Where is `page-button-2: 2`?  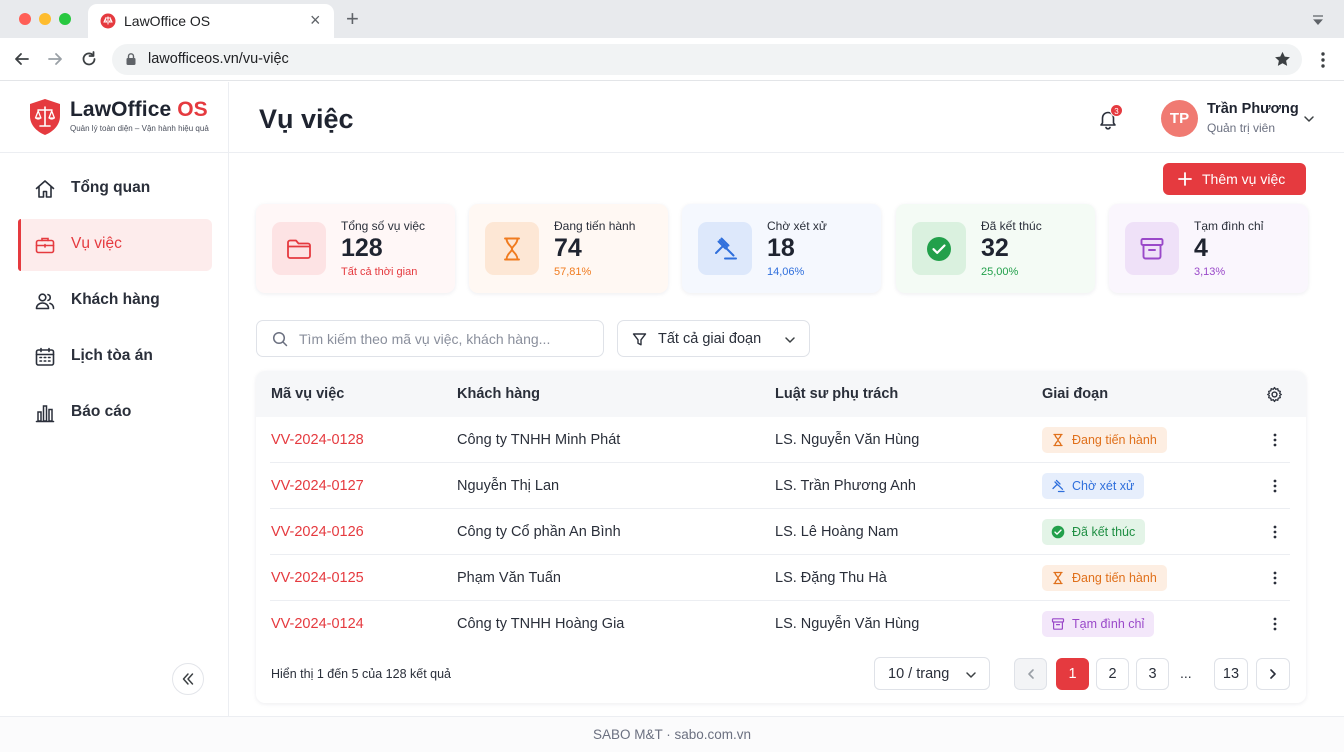 page-button-2: 2 is located at coordinates (1112, 674).